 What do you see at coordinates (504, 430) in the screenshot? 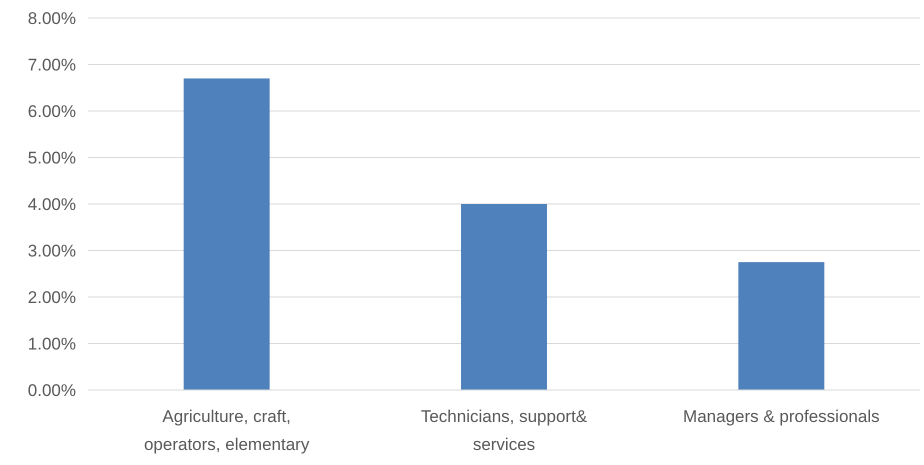
I see `x-tick-label: Technicians, support& services` at bounding box center [504, 430].